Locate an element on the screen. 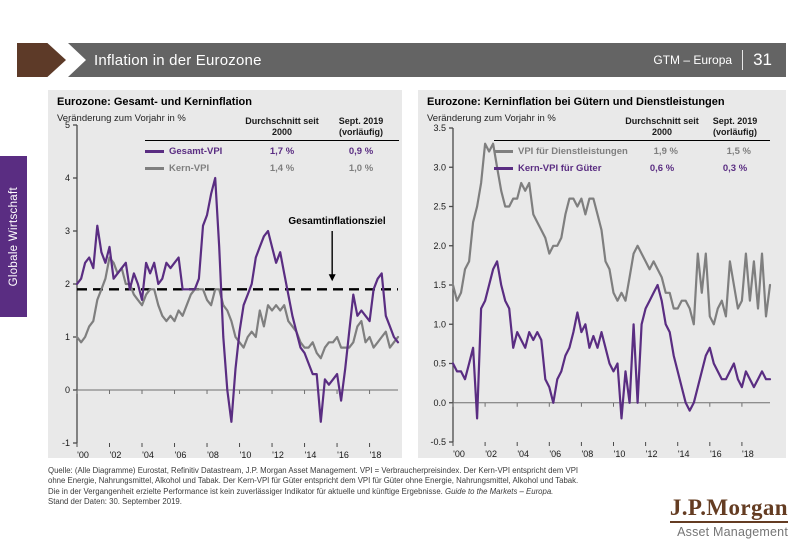  page-title: Inflation in der Eurozone is located at coordinates (178, 60).